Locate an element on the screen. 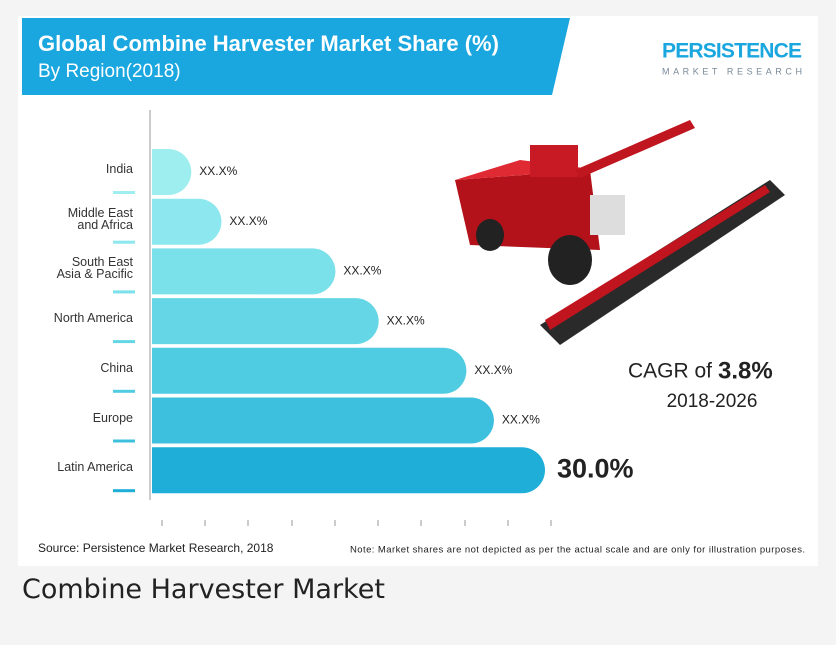  category-label: China is located at coordinates (116, 367).